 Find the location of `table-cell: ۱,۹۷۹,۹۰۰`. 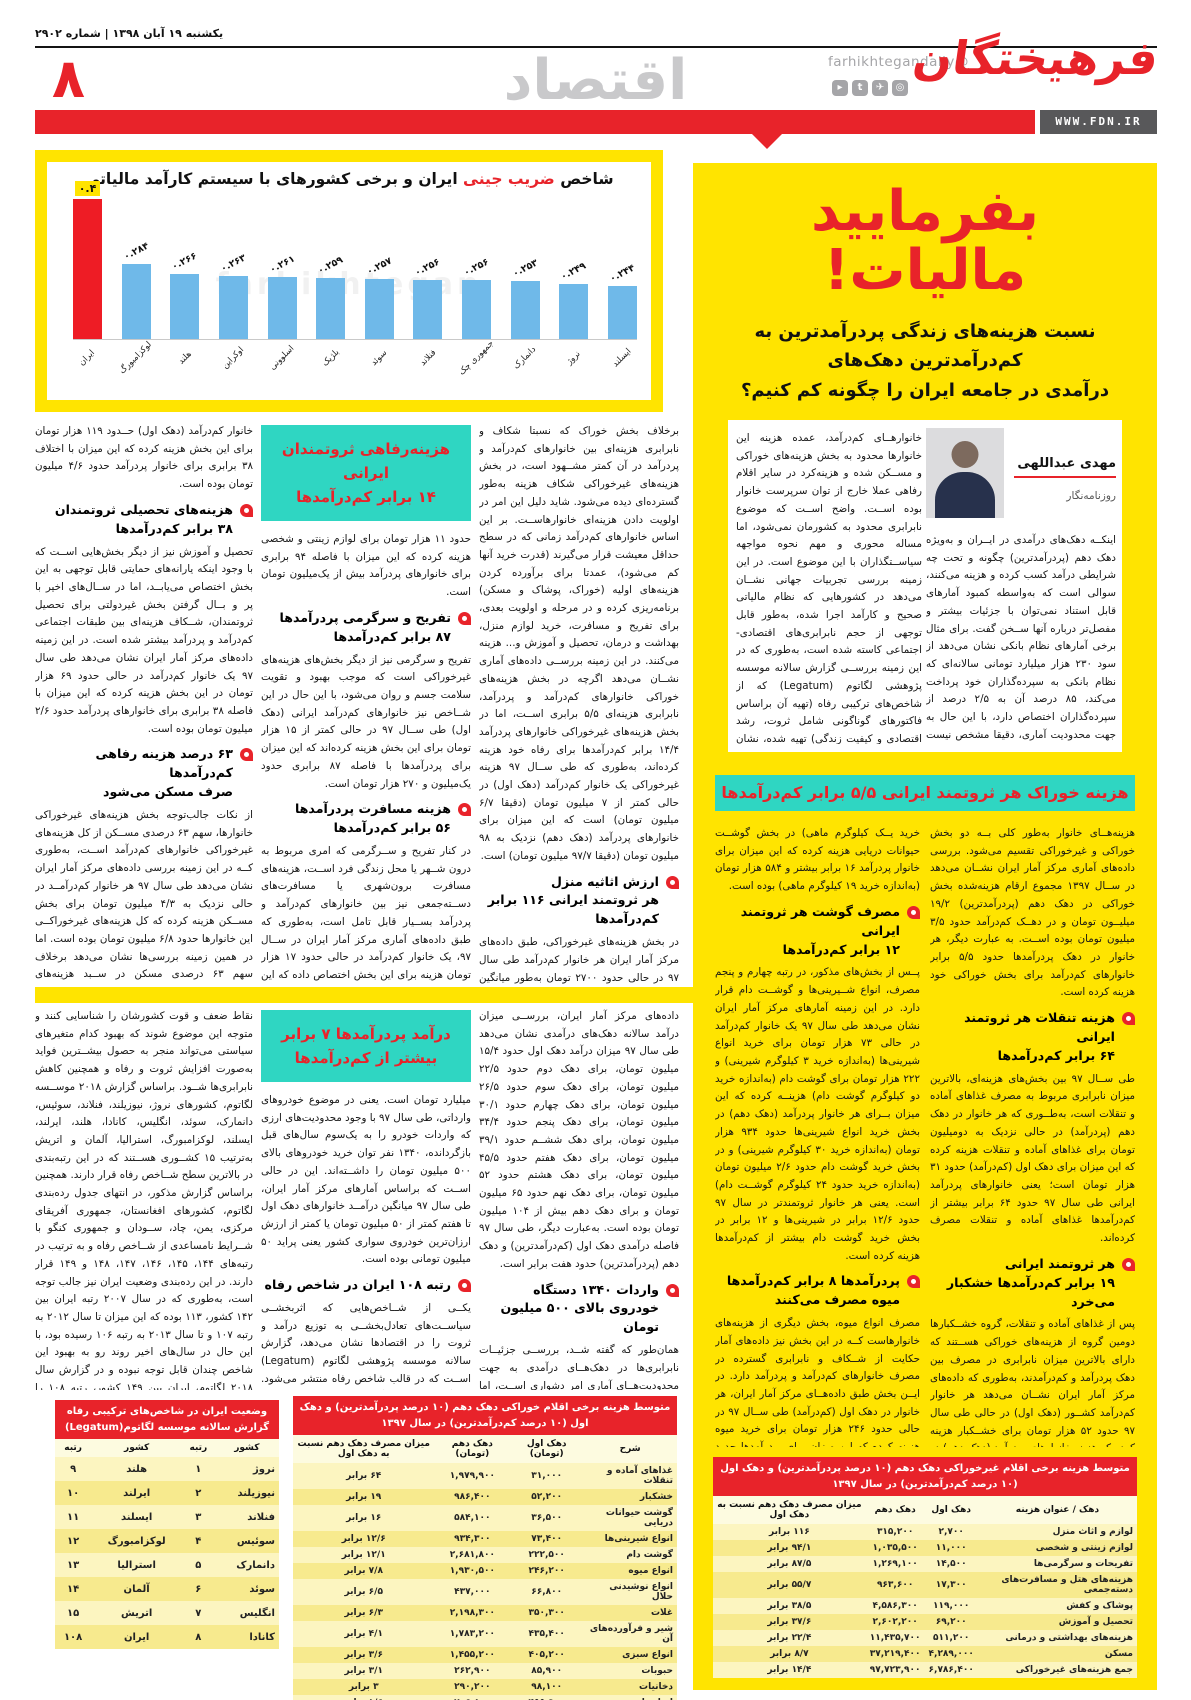

table-cell: ۱,۹۷۹,۹۰۰ is located at coordinates (472, 1476).